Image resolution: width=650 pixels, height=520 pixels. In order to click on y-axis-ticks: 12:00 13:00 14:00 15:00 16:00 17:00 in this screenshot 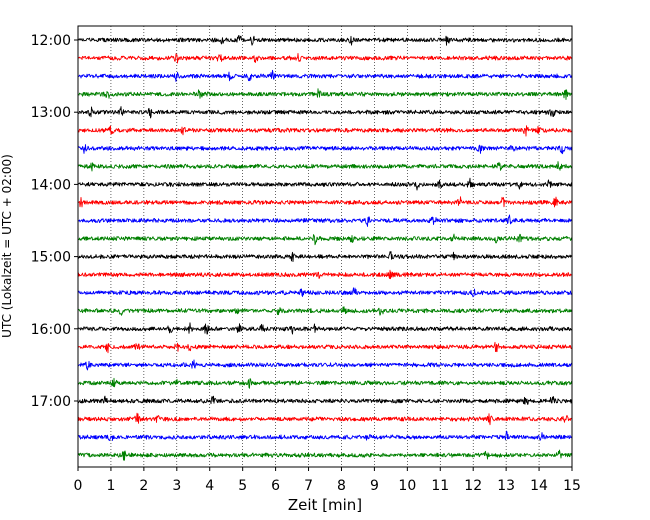, I will do `click(54, 221)`.